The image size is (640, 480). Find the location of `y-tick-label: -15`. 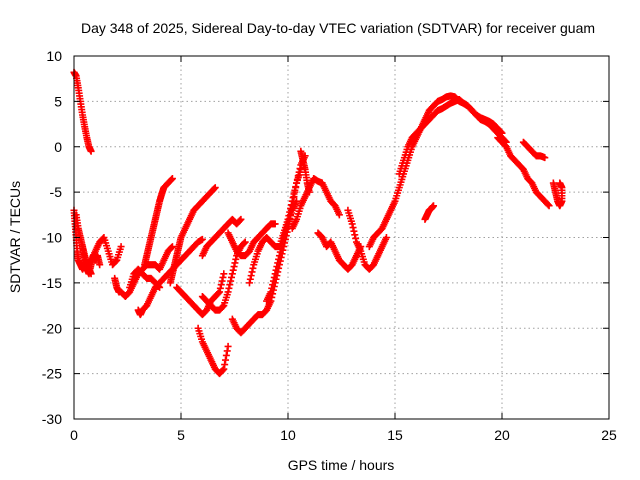

y-tick-label: -15 is located at coordinates (52, 283).